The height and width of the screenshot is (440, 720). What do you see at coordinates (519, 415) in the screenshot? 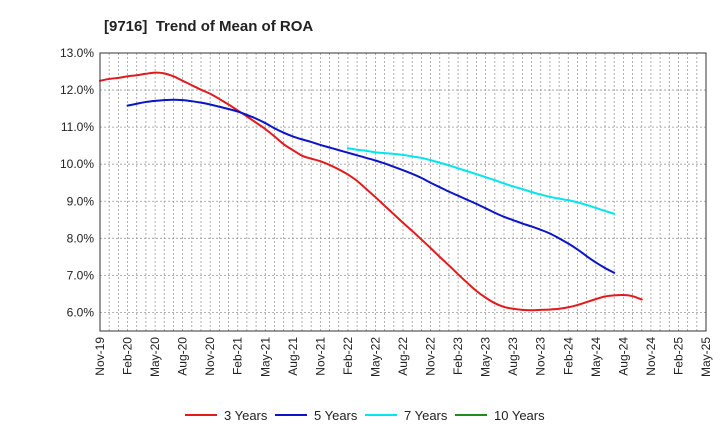
I see `legend-label: 10 Years` at bounding box center [519, 415].